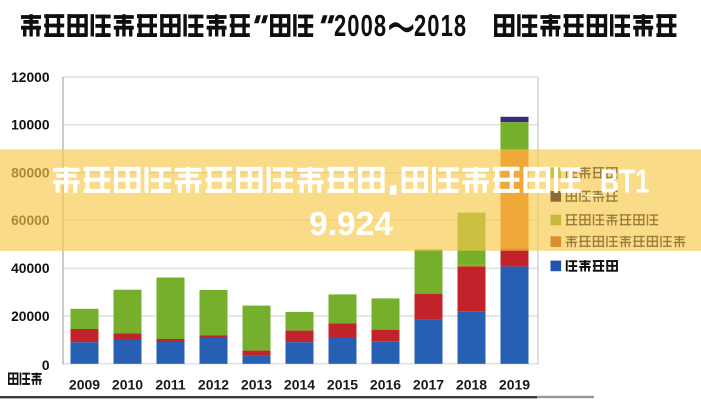 The height and width of the screenshot is (400, 701). I want to click on svg-text: 40000, so click(30, 268).